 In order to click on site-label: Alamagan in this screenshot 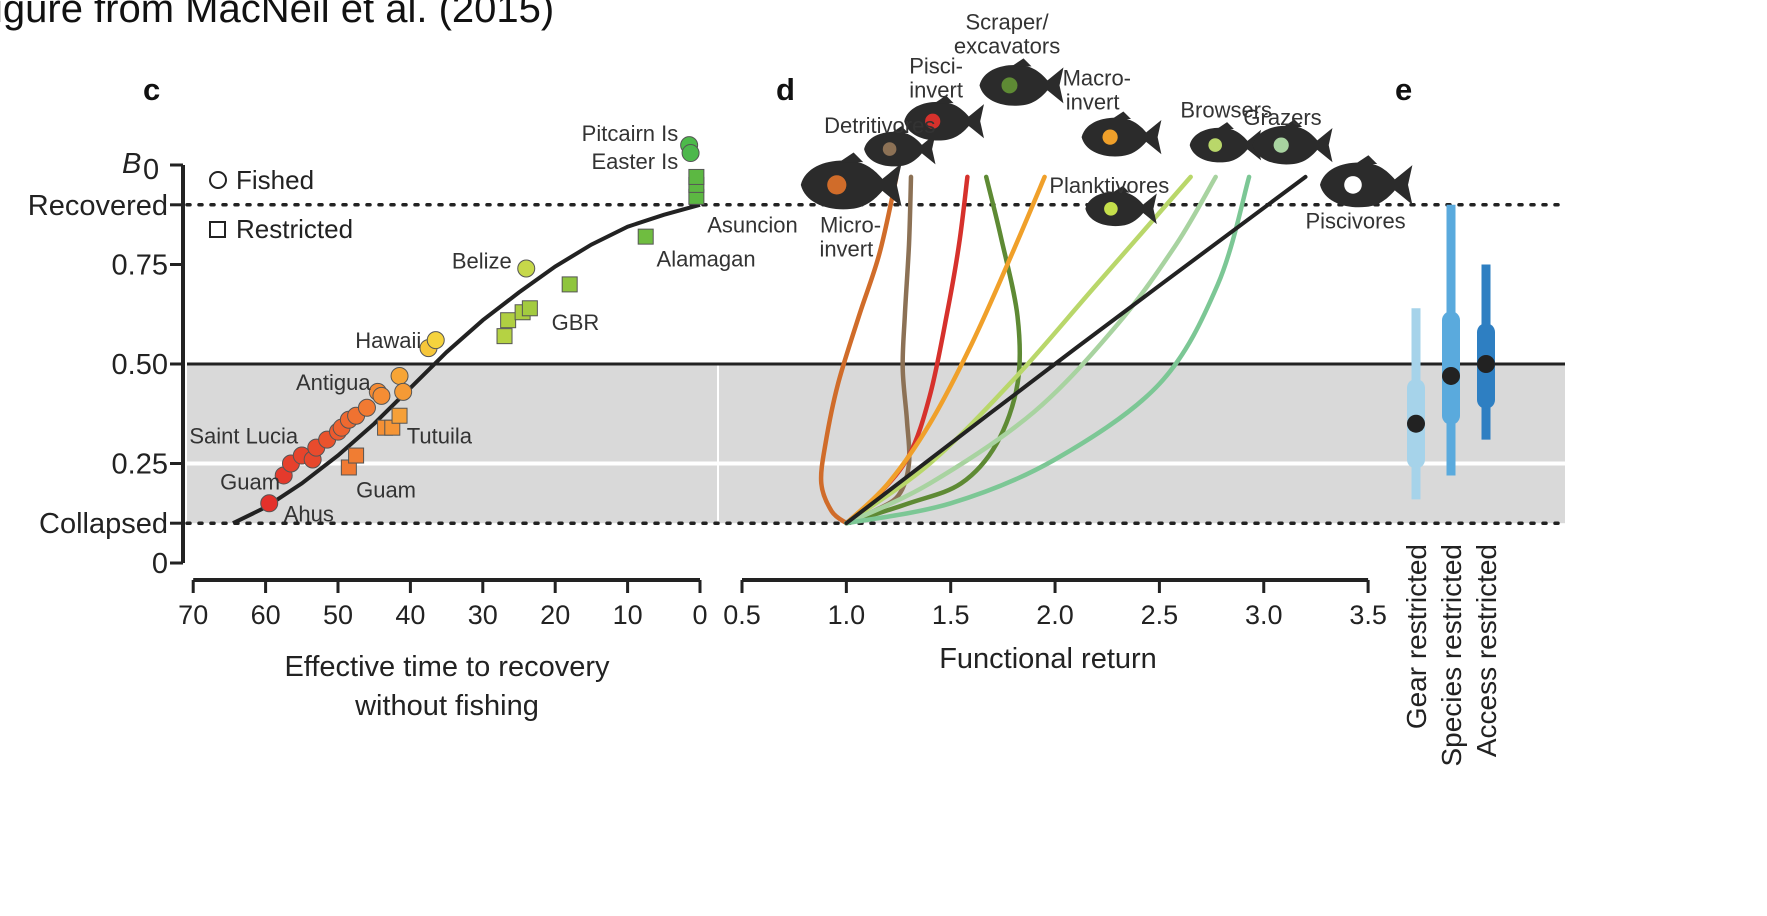, I will do `click(706, 259)`.